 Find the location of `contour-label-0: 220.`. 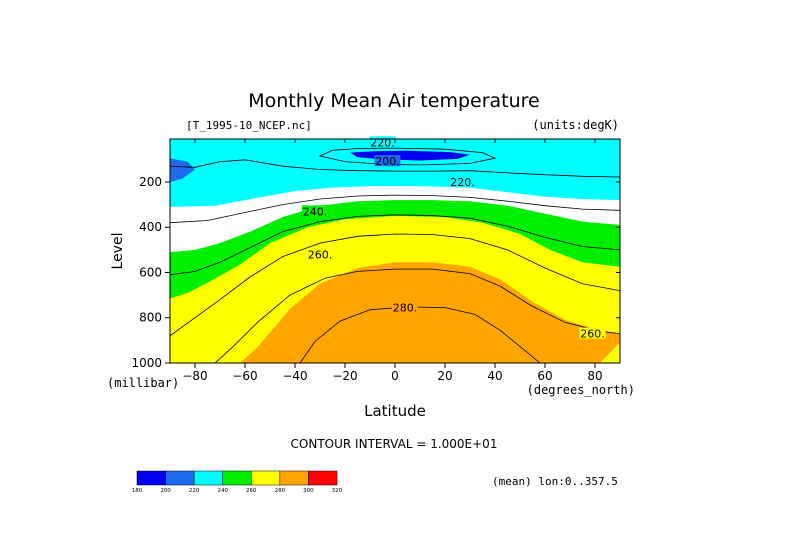

contour-label-0: 220. is located at coordinates (382, 142).